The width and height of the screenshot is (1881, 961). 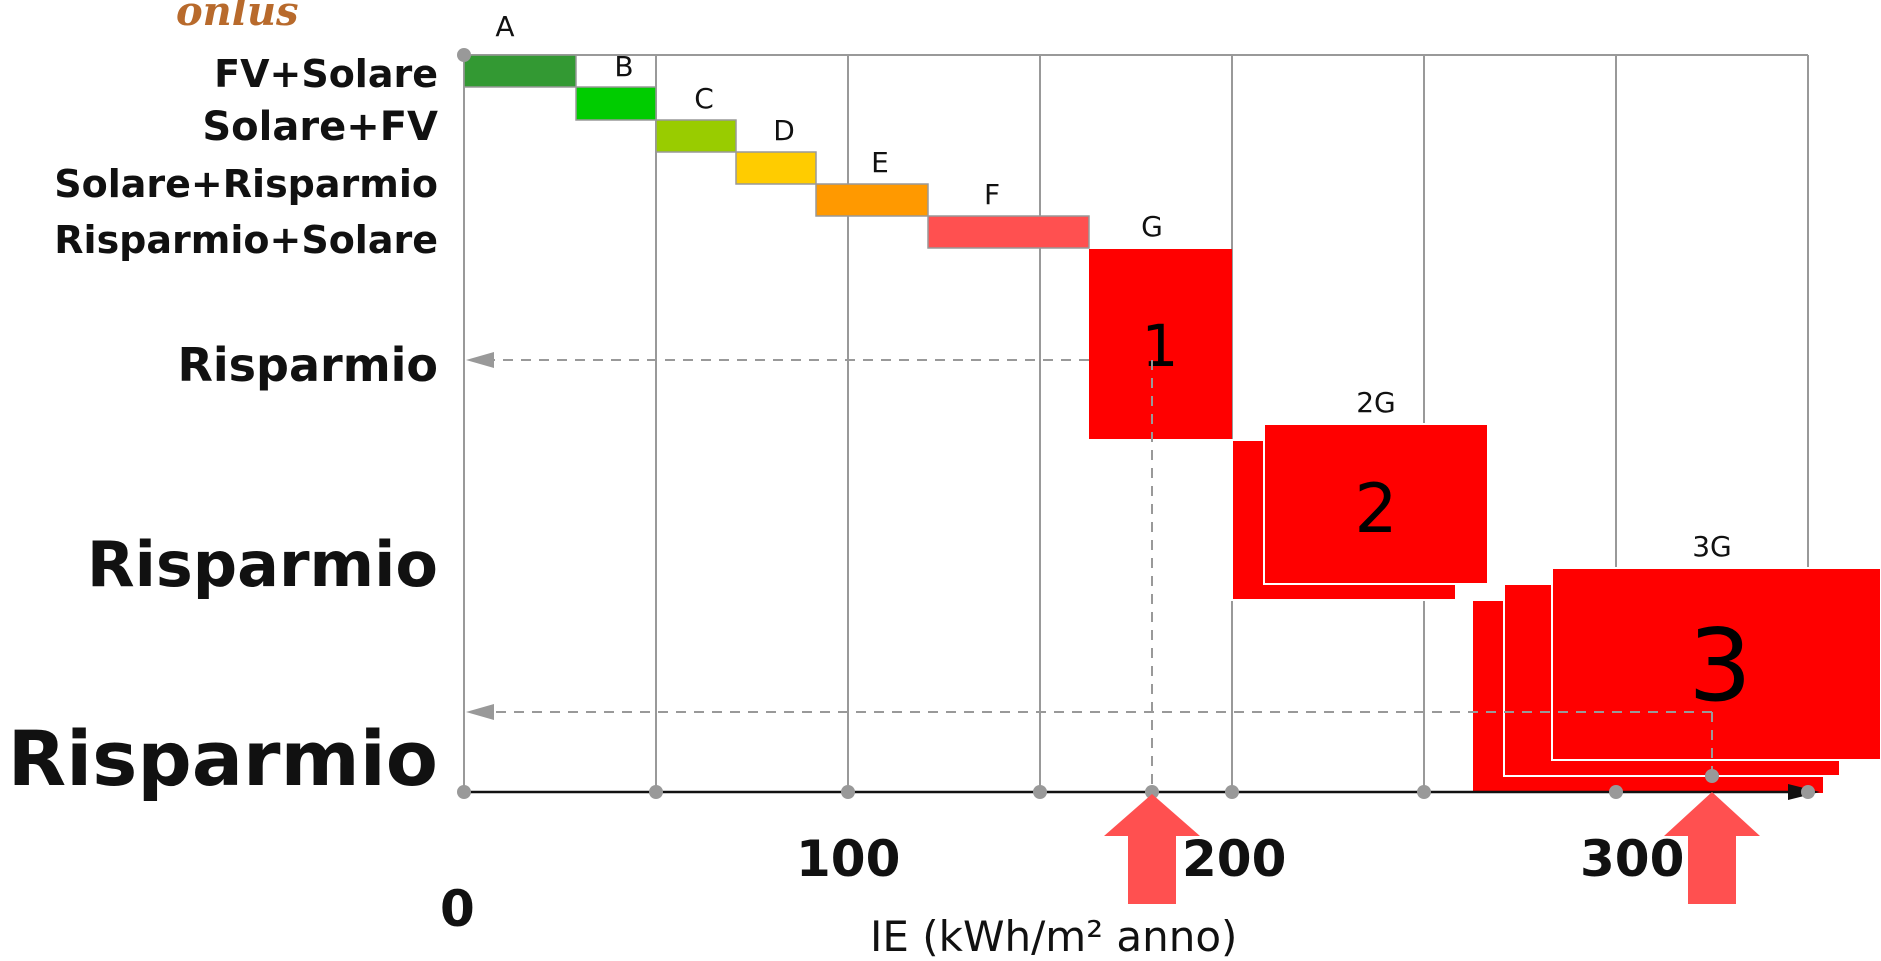 What do you see at coordinates (1152, 226) in the screenshot?
I see `class-g-label: G` at bounding box center [1152, 226].